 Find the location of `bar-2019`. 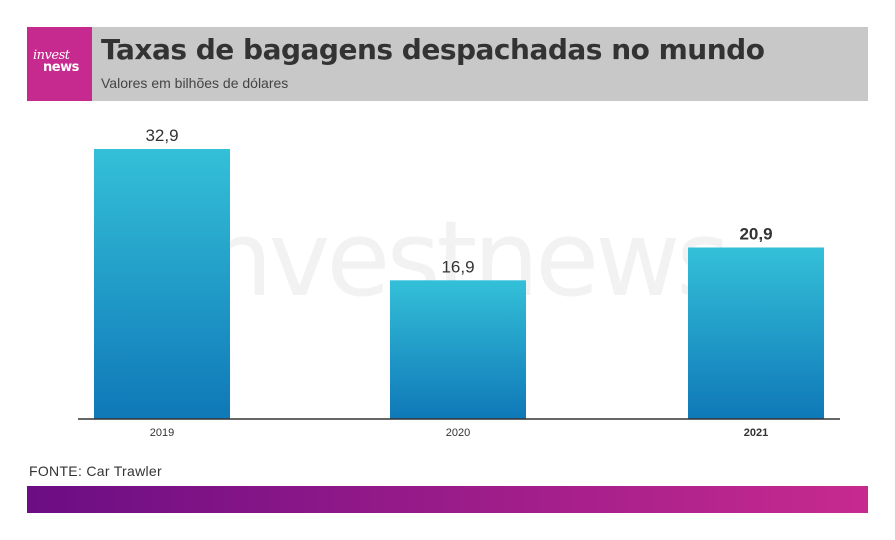

bar-2019 is located at coordinates (162, 284).